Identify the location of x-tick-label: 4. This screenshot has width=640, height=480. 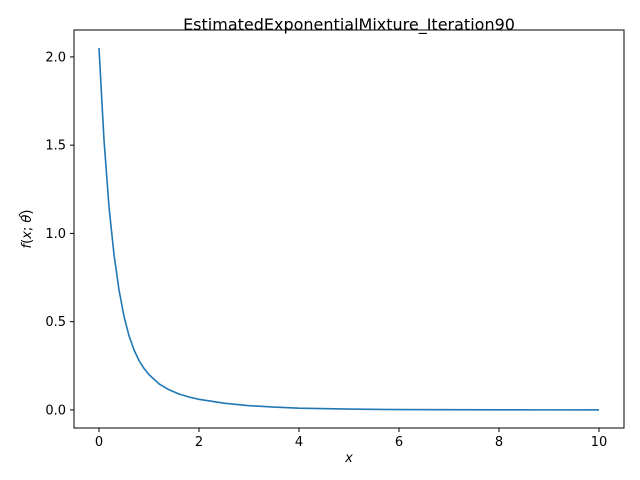
(299, 442).